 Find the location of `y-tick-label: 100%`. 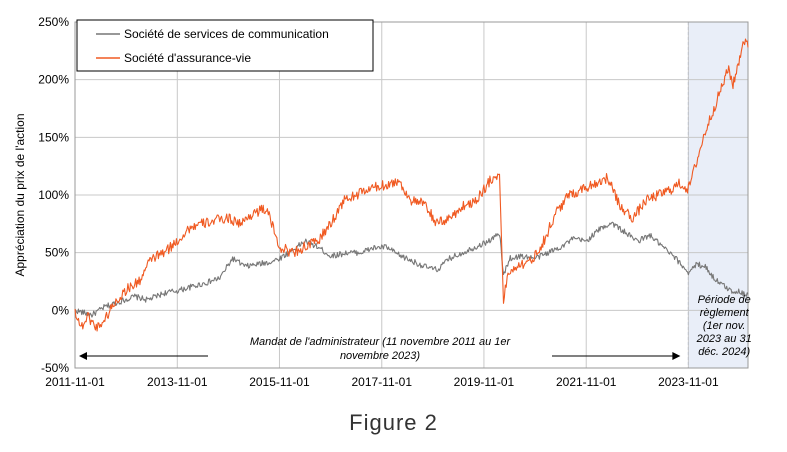

y-tick-label: 100% is located at coordinates (53, 195).